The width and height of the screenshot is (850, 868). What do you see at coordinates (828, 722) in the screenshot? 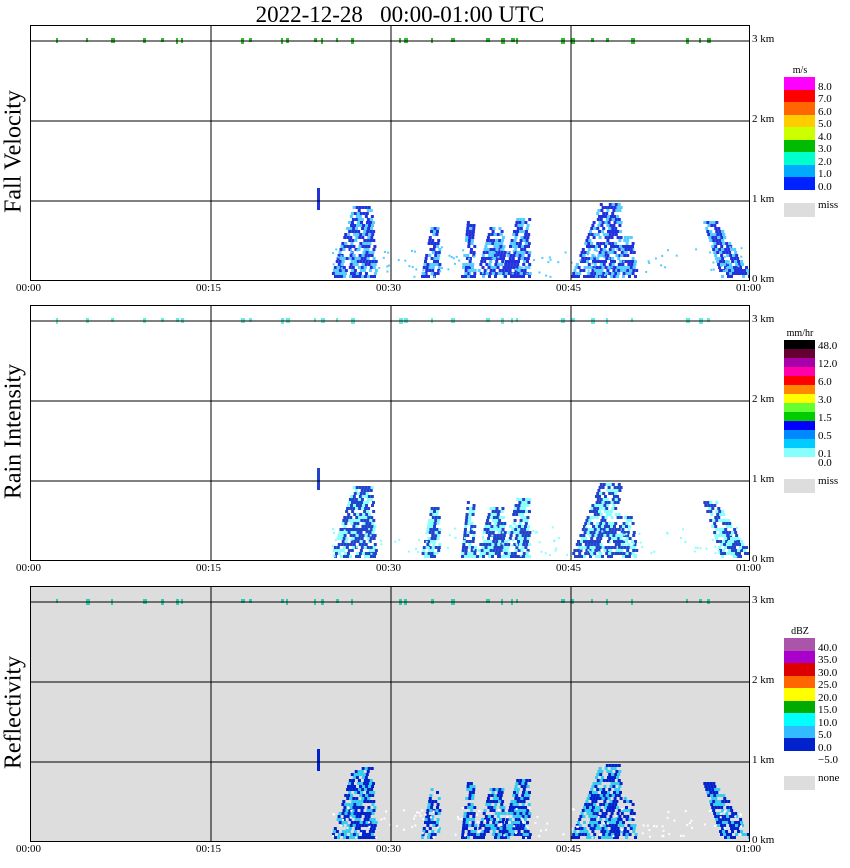
I see `colorbar-label: 10.0` at bounding box center [828, 722].